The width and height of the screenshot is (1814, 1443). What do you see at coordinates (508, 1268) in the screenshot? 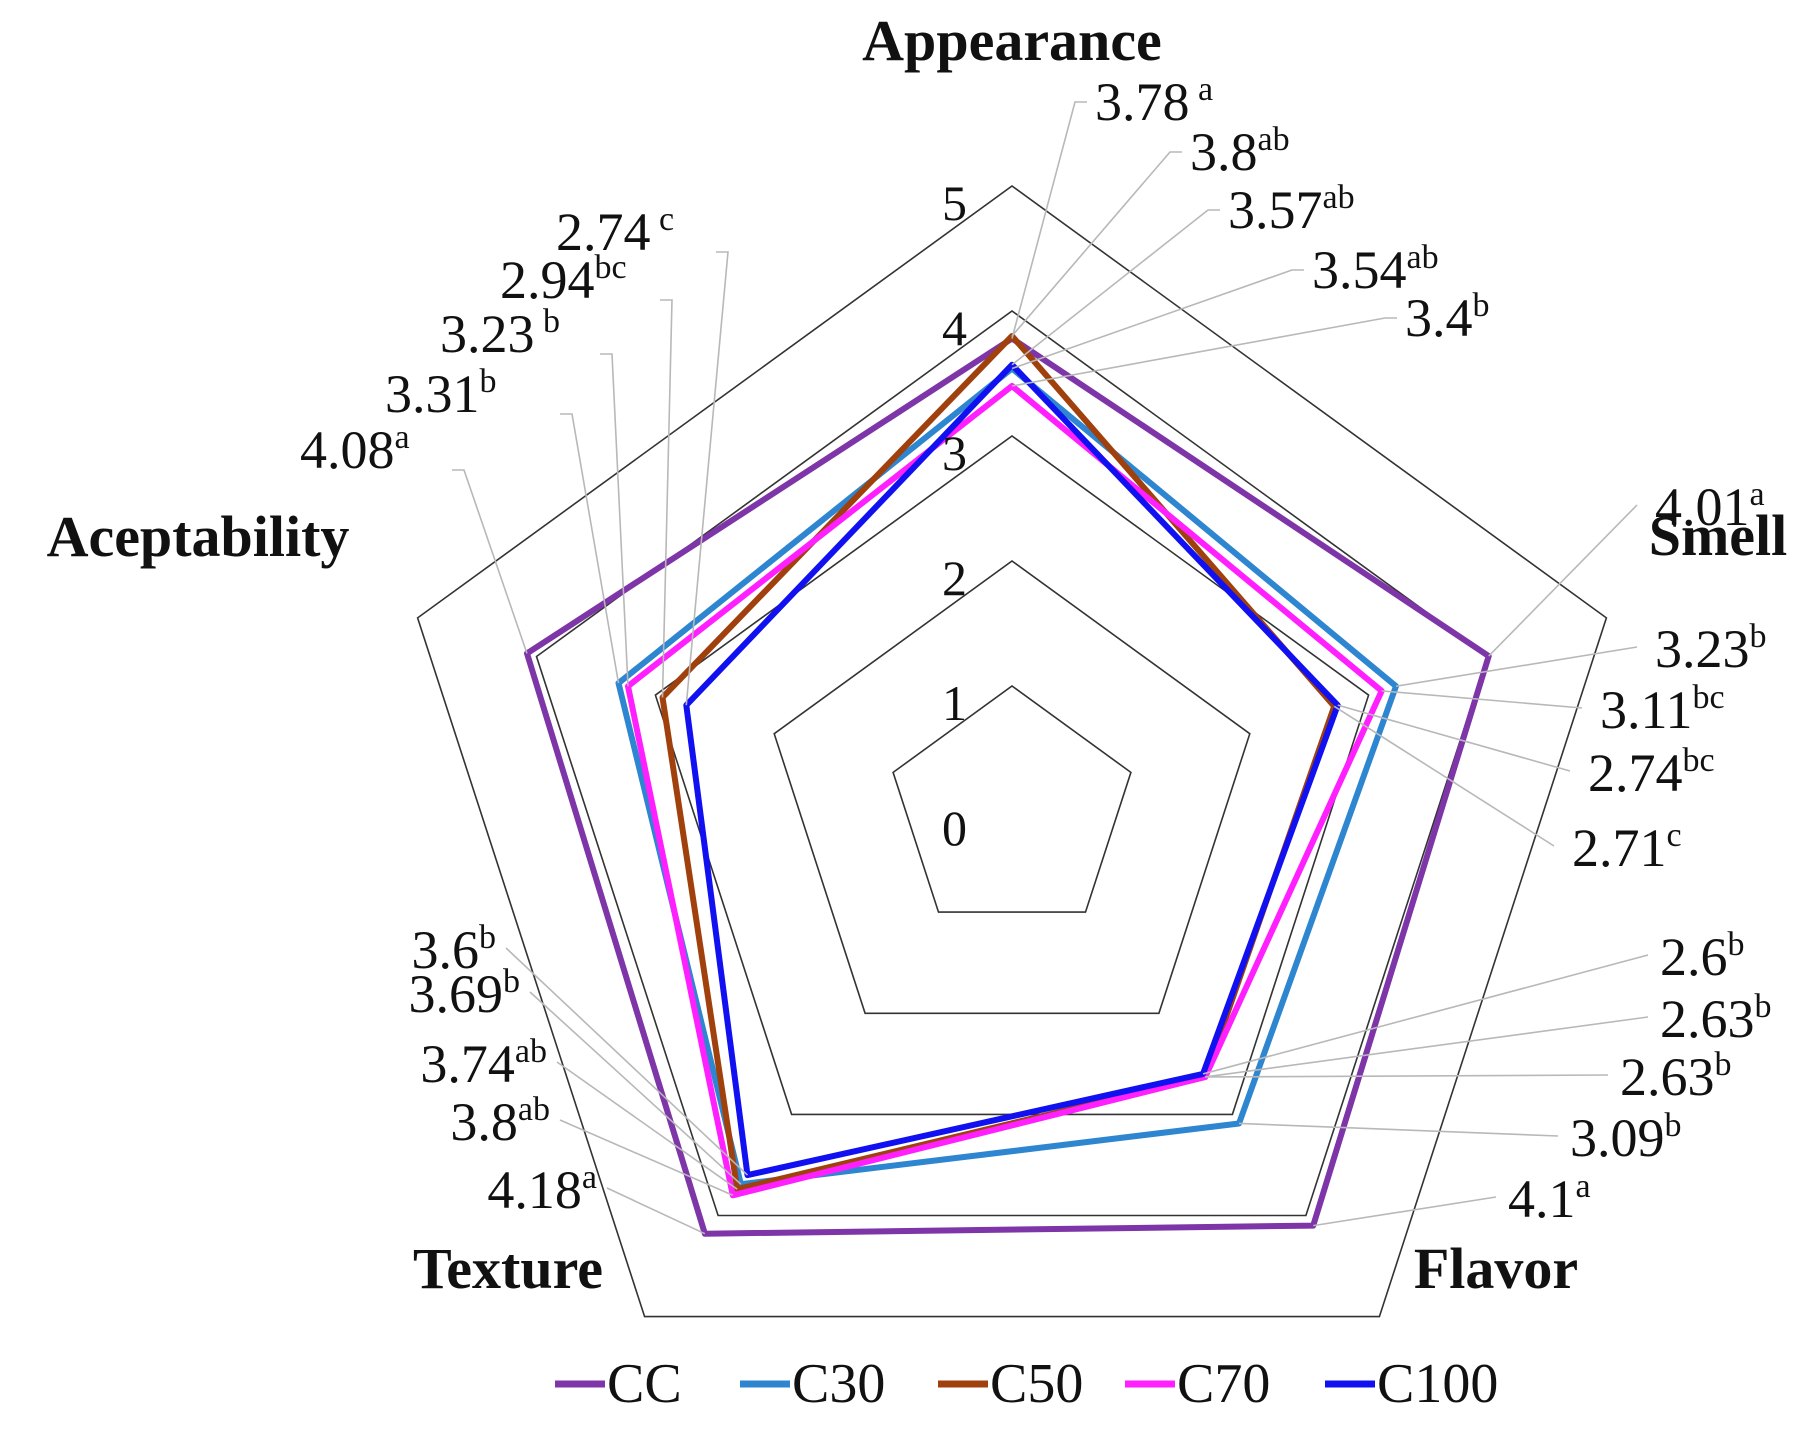
I see `category-label-texture: Texture` at bounding box center [508, 1268].